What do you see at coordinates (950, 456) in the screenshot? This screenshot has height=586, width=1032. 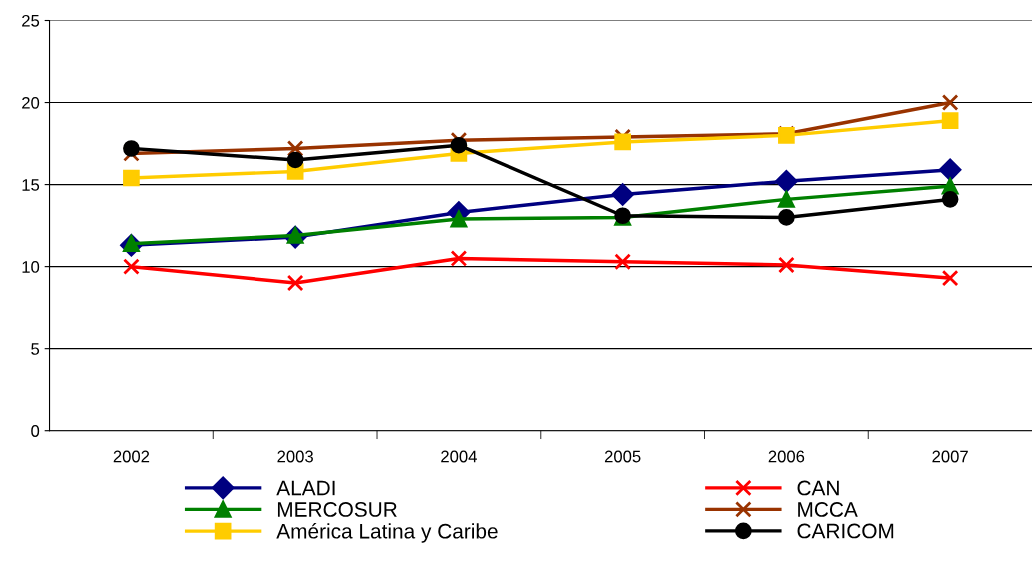 I see `x-tick-label: 2007` at bounding box center [950, 456].